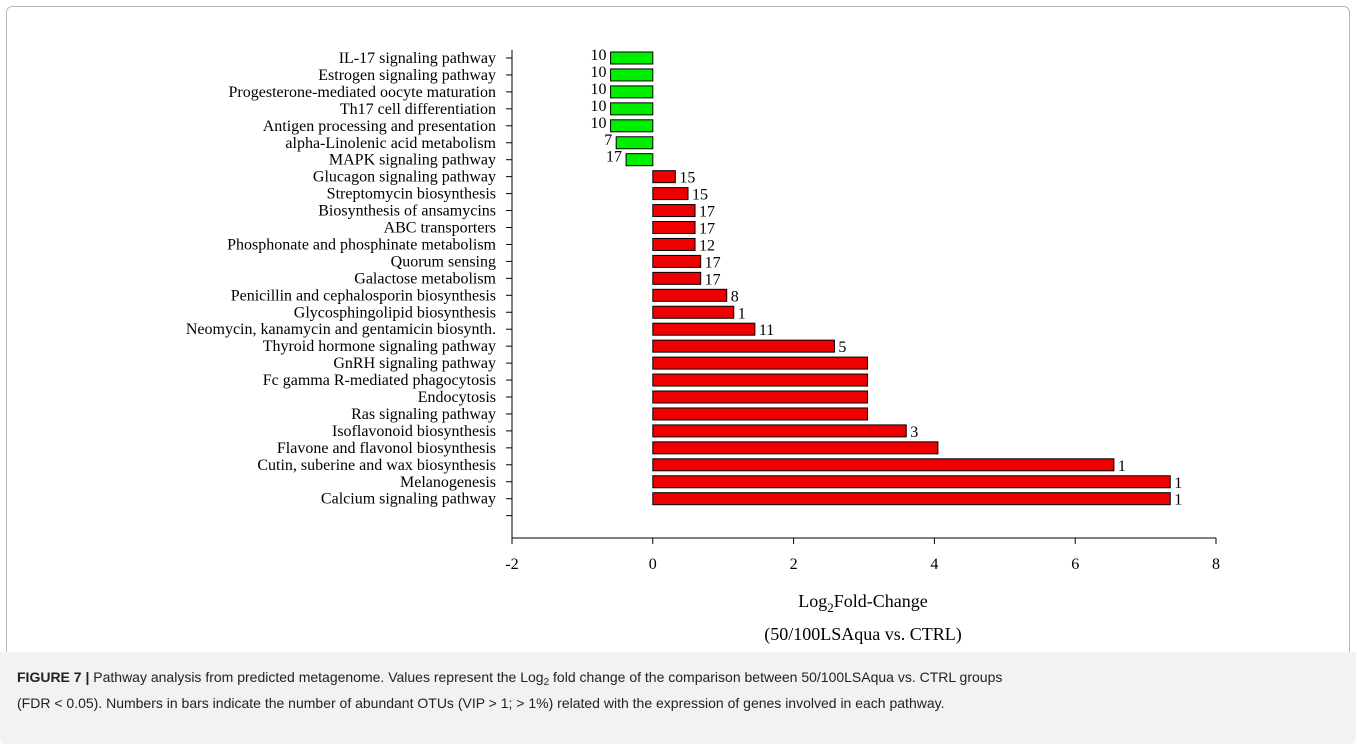 This screenshot has width=1357, height=744. I want to click on category-label: Ras signaling pathway, so click(423, 414).